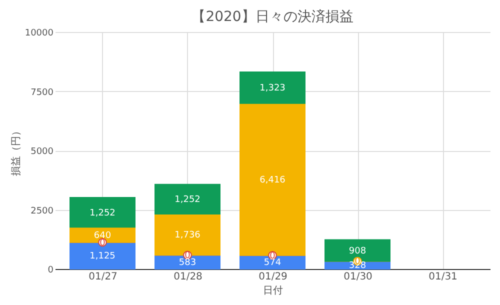 The width and height of the screenshot is (500, 305). Describe the element at coordinates (358, 277) in the screenshot. I see `x-tick-label: 01/30` at that location.